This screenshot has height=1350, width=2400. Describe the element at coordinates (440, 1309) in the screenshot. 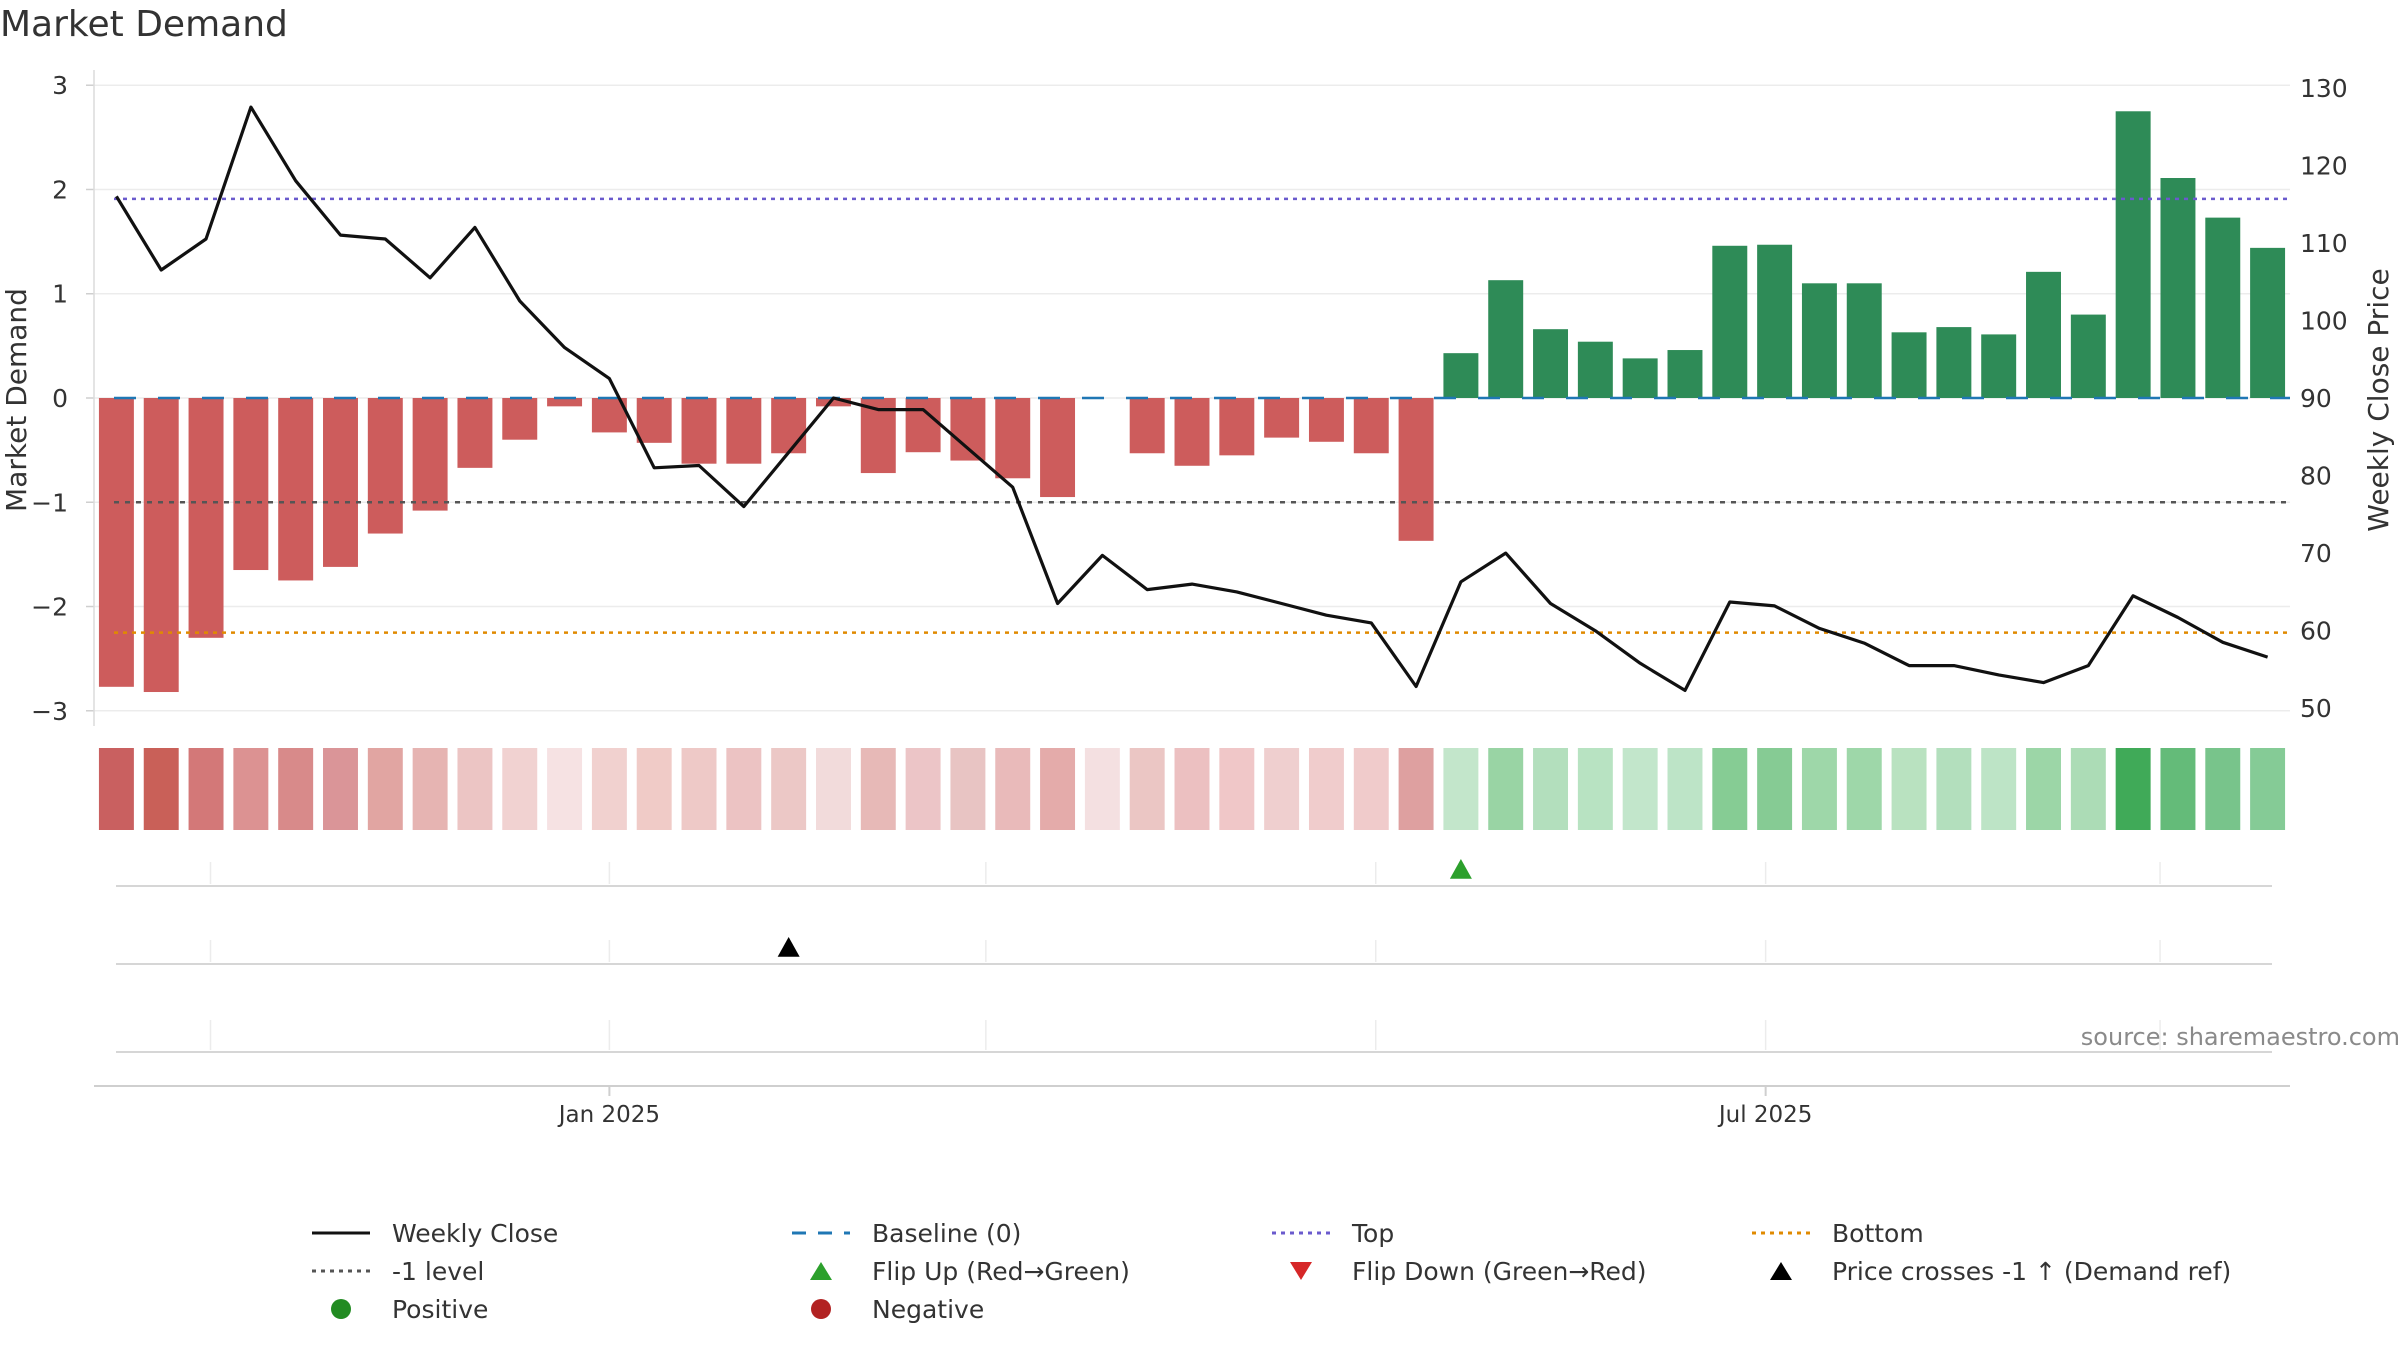

I see `legend-label: Positive` at that location.